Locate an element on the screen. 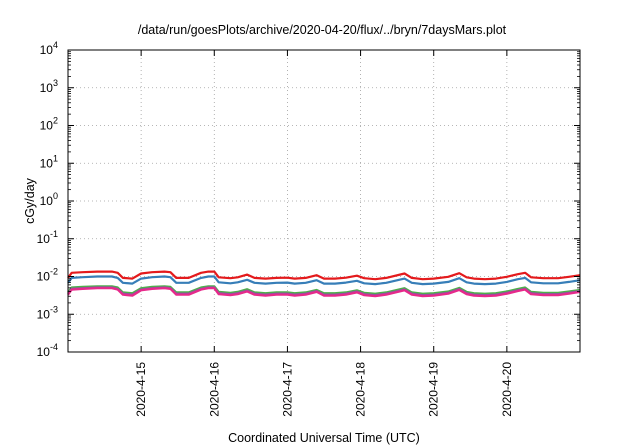 The height and width of the screenshot is (448, 640). y-tick-label: 10³ is located at coordinates (49, 86).